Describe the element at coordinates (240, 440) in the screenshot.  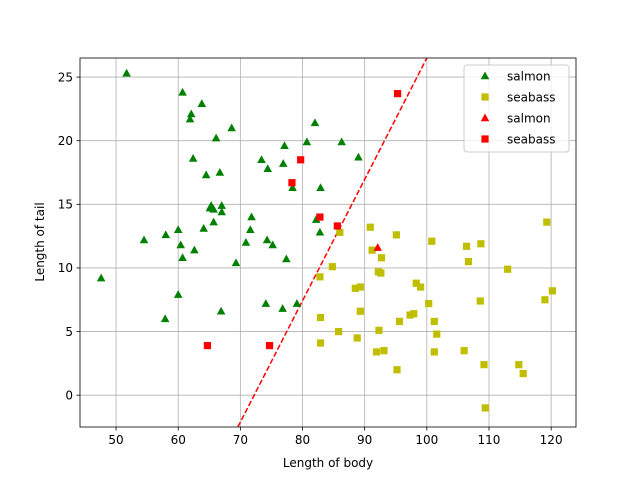
I see `x-tick-label: 70` at that location.